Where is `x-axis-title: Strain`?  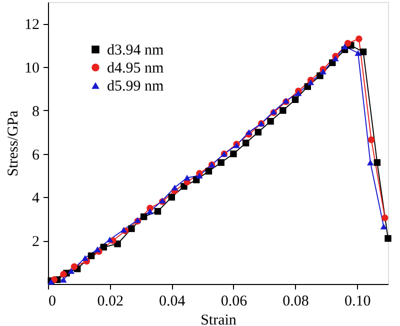
x-axis-title: Strain is located at coordinates (218, 319).